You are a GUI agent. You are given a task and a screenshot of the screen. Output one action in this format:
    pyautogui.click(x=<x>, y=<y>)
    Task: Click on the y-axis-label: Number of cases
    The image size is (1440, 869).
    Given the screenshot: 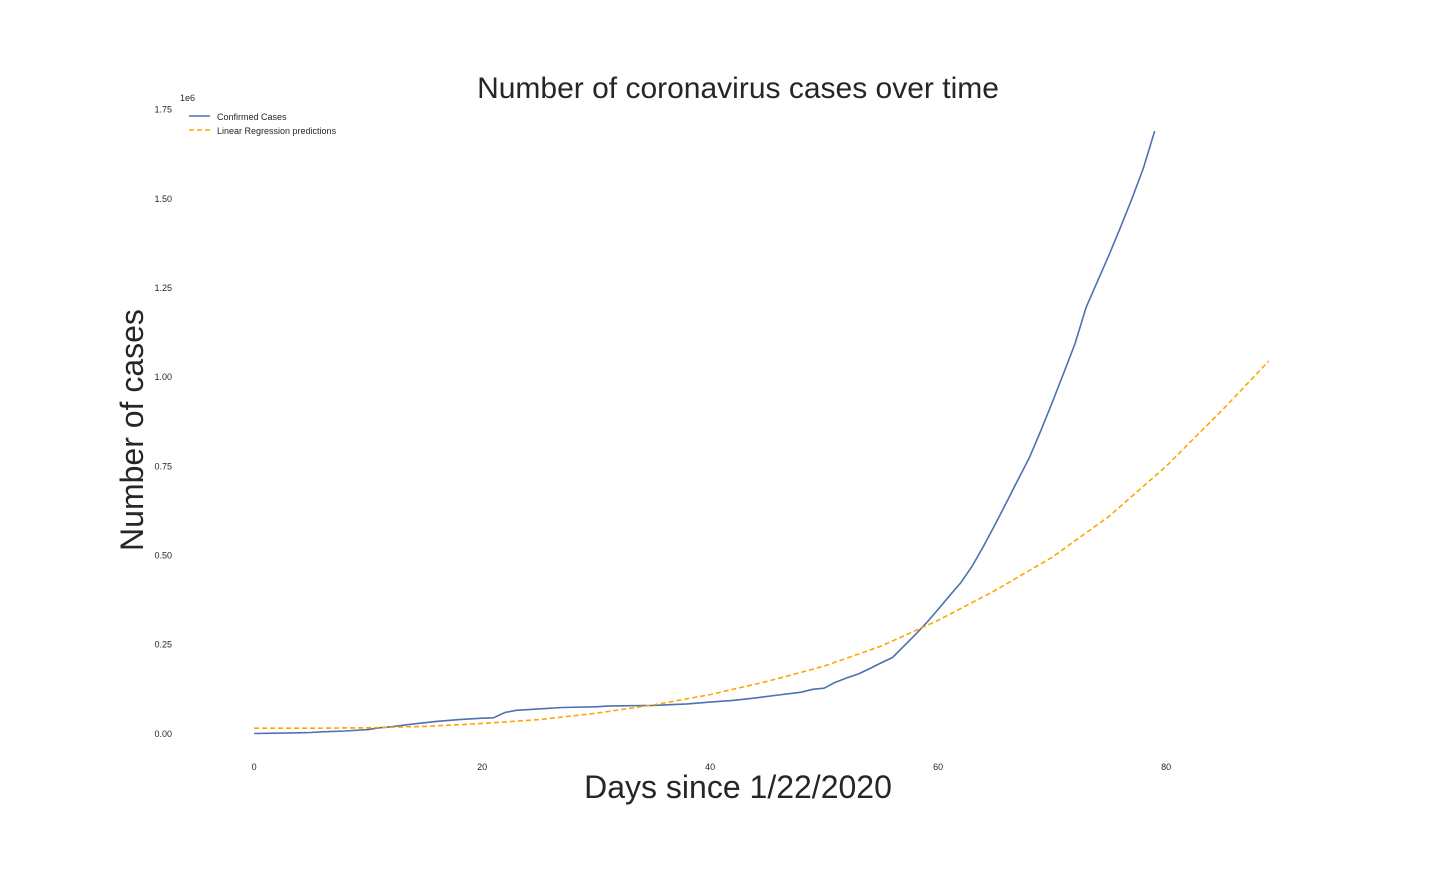 What is the action you would take?
    pyautogui.click(x=132, y=430)
    